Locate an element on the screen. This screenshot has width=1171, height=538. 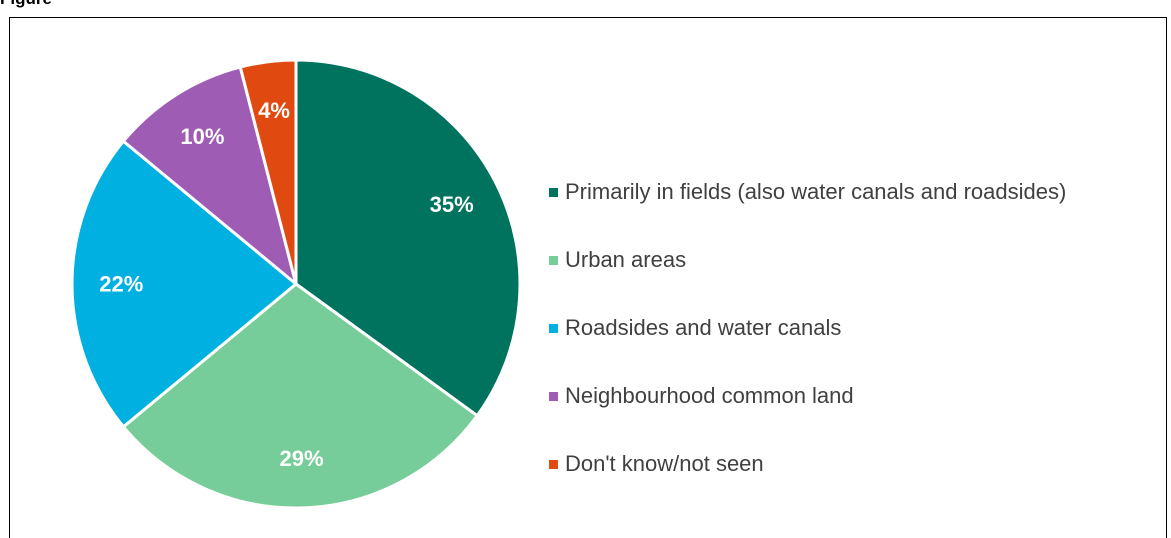
legend-label-urban-areas: Urban areas is located at coordinates (626, 259).